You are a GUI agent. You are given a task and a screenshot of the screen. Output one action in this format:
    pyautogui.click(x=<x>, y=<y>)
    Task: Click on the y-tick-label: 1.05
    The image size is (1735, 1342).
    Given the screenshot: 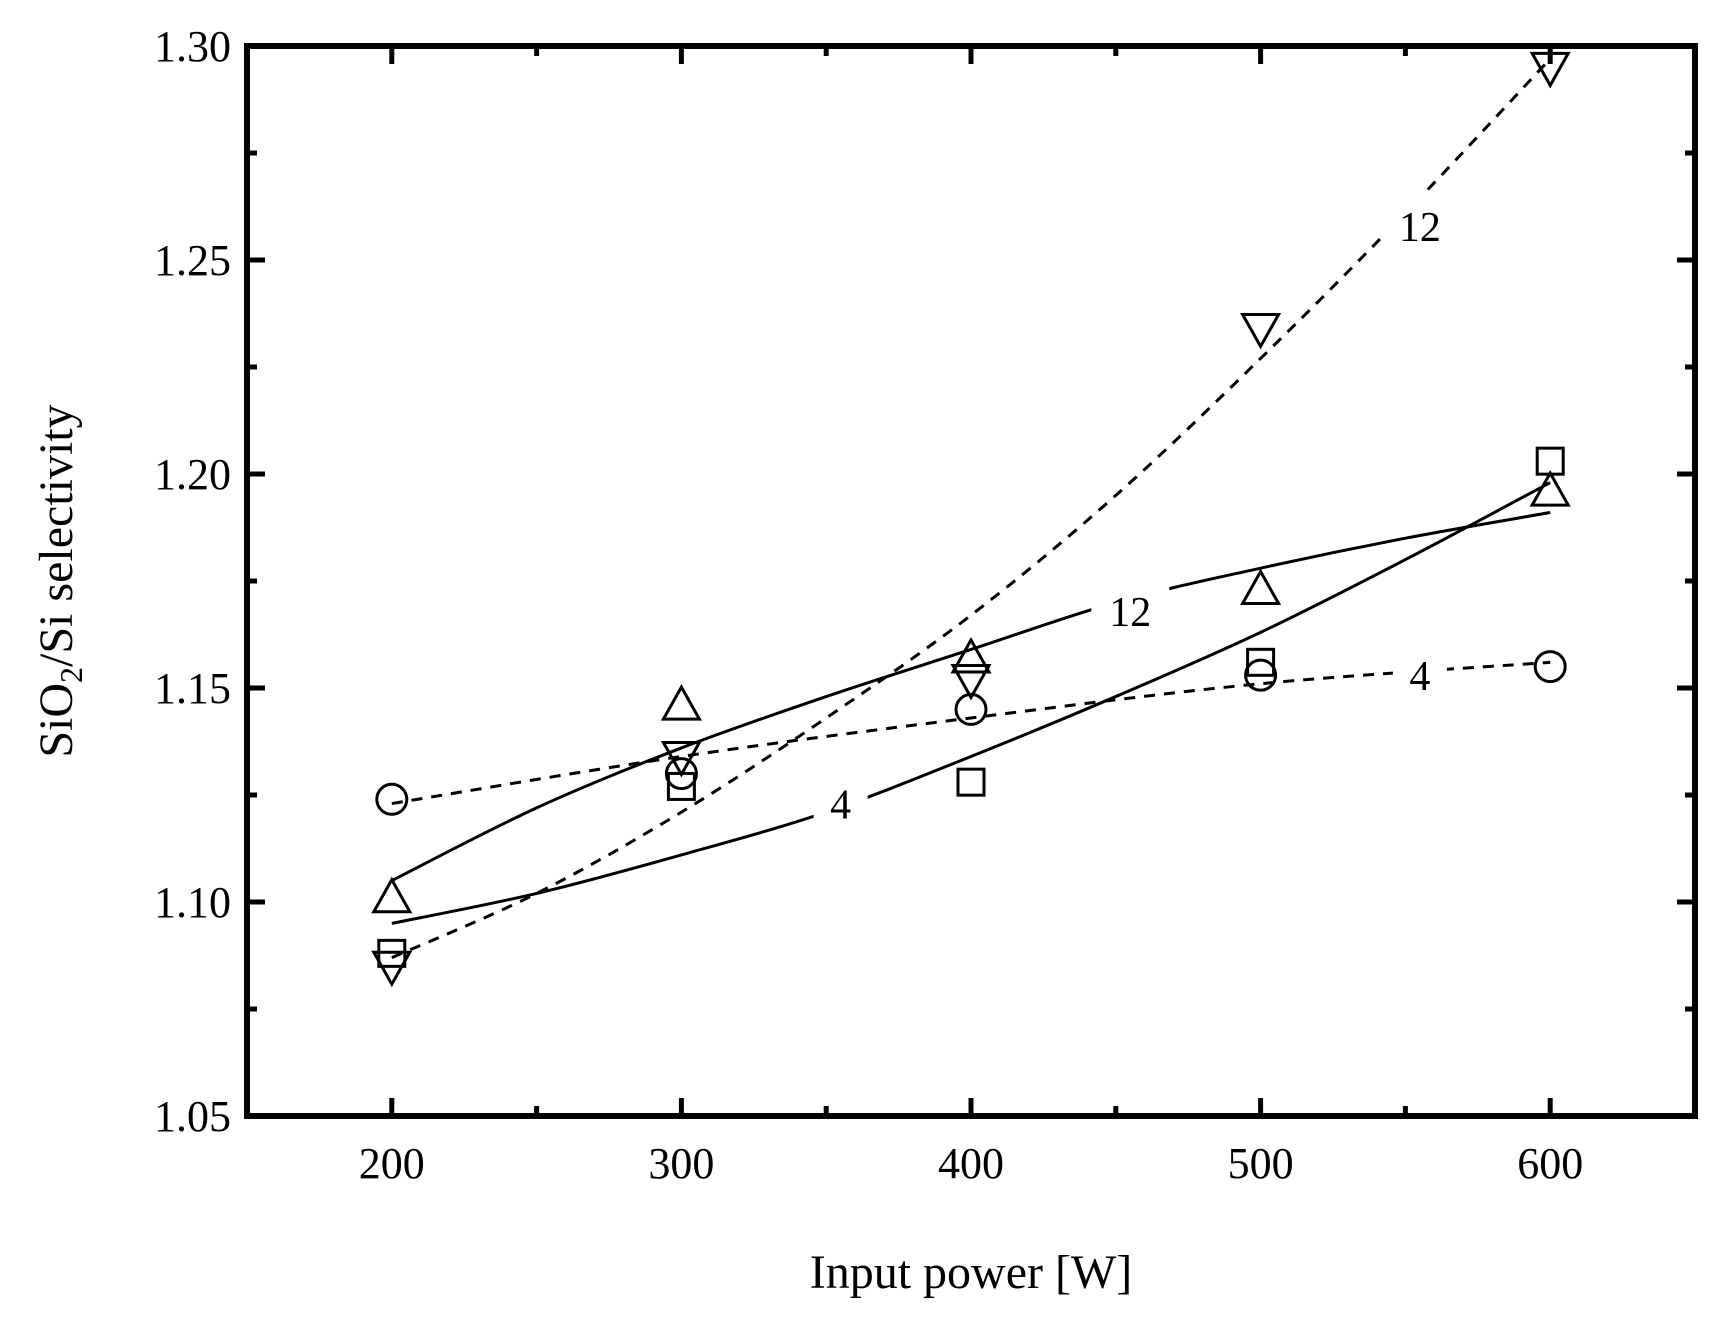 What is the action you would take?
    pyautogui.click(x=192, y=1116)
    